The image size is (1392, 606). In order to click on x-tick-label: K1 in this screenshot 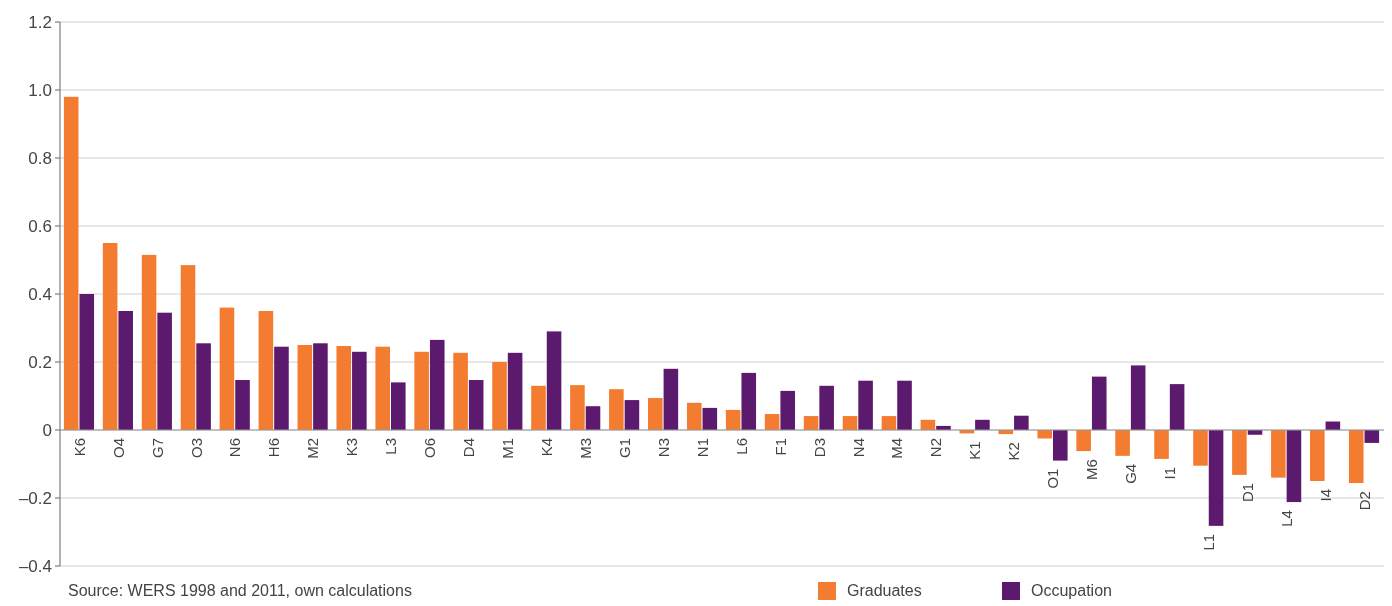, I will do `click(975, 450)`.